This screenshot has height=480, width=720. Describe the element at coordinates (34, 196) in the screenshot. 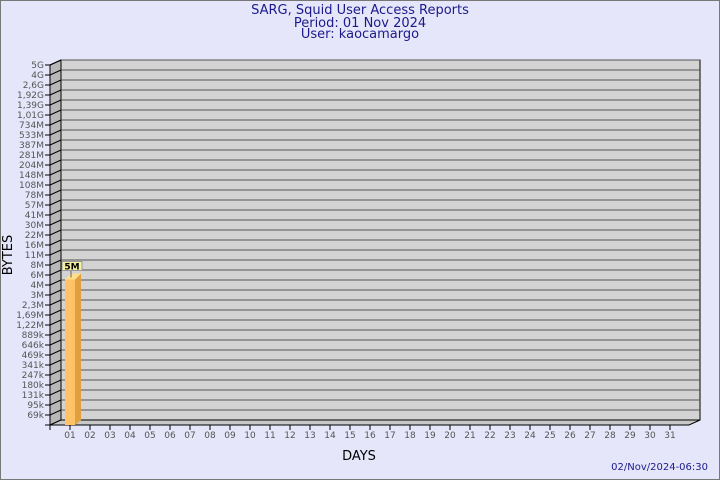

I see `y-tick-label: 78M` at that location.